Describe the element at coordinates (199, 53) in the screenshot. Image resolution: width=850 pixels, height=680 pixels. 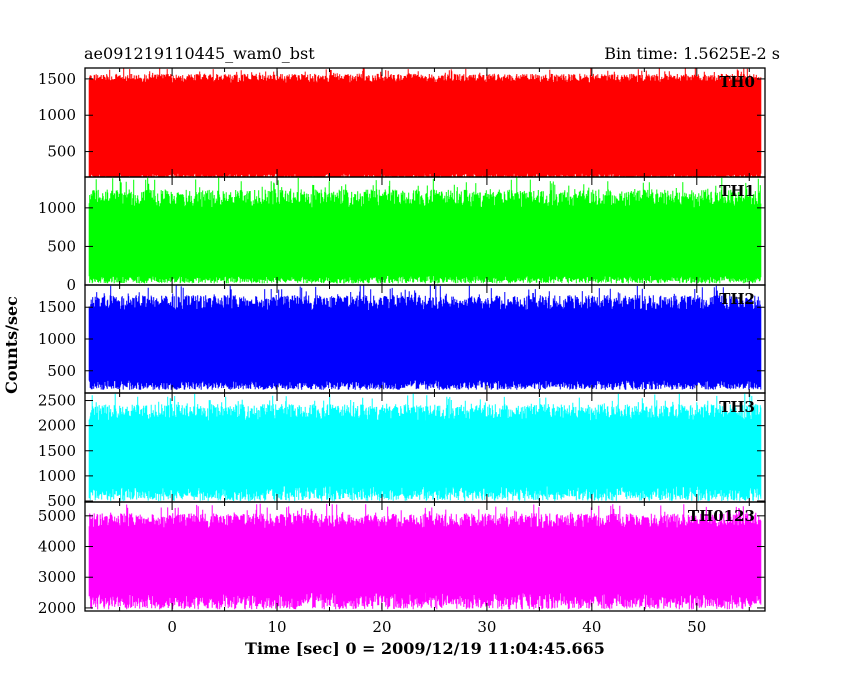
I see `chart-title-left: ae091219110445_wam0_bst` at that location.